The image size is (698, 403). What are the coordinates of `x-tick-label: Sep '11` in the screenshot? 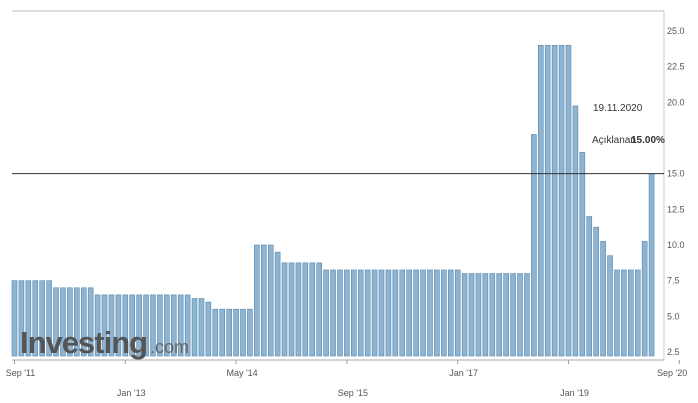 It's located at (21, 373).